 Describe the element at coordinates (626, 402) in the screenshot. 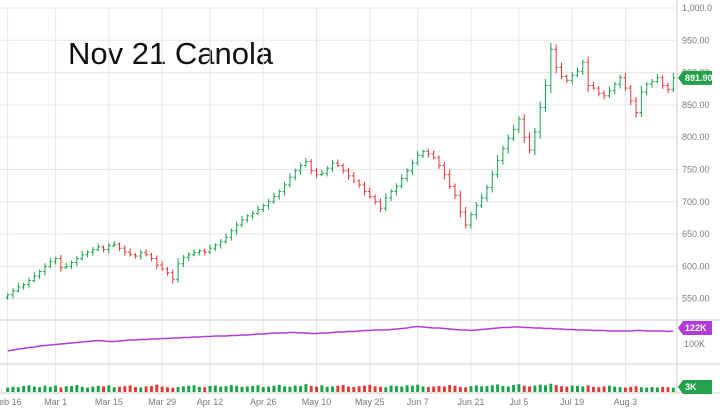

I see `date-tick-label: Aug 3` at that location.